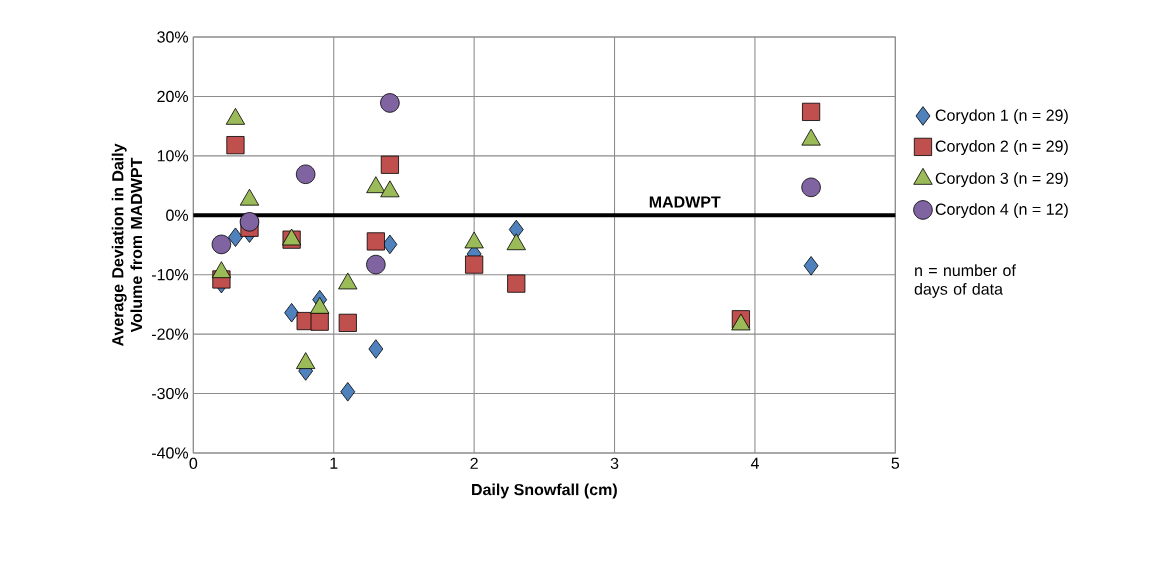 The width and height of the screenshot is (1158, 573). Describe the element at coordinates (170, 275) in the screenshot. I see `y-tick-label: -10%` at that location.